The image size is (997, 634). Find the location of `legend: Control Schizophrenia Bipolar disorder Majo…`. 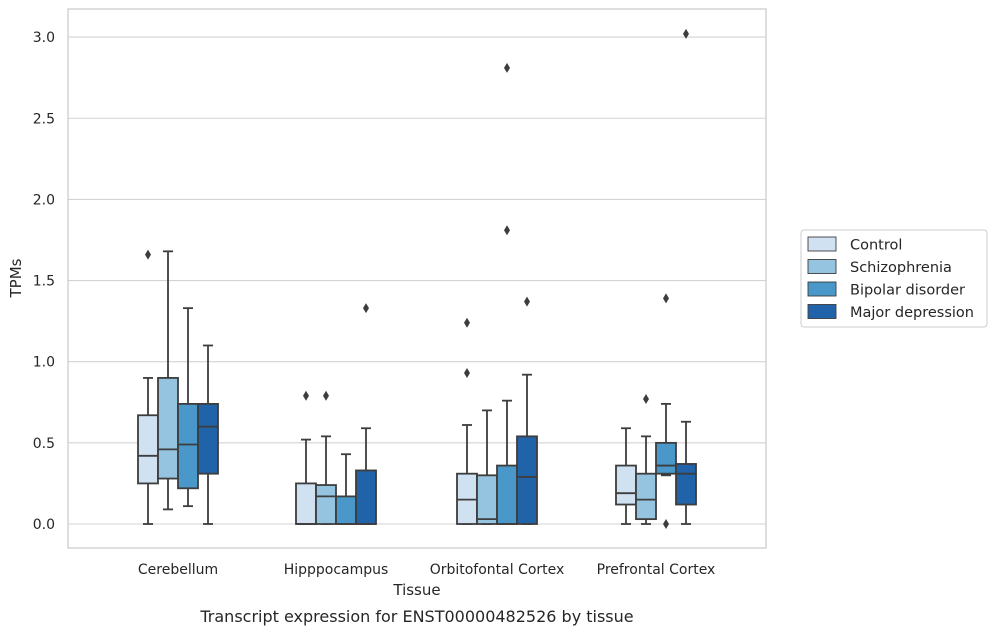

legend: Control Schizophrenia Bipolar disorder Majo… is located at coordinates (894, 278).